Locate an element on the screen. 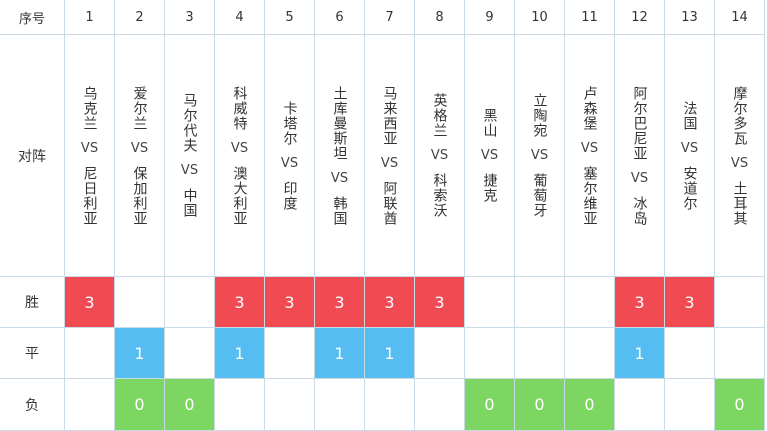 The width and height of the screenshot is (767, 431). match-number: 13 is located at coordinates (690, 17).